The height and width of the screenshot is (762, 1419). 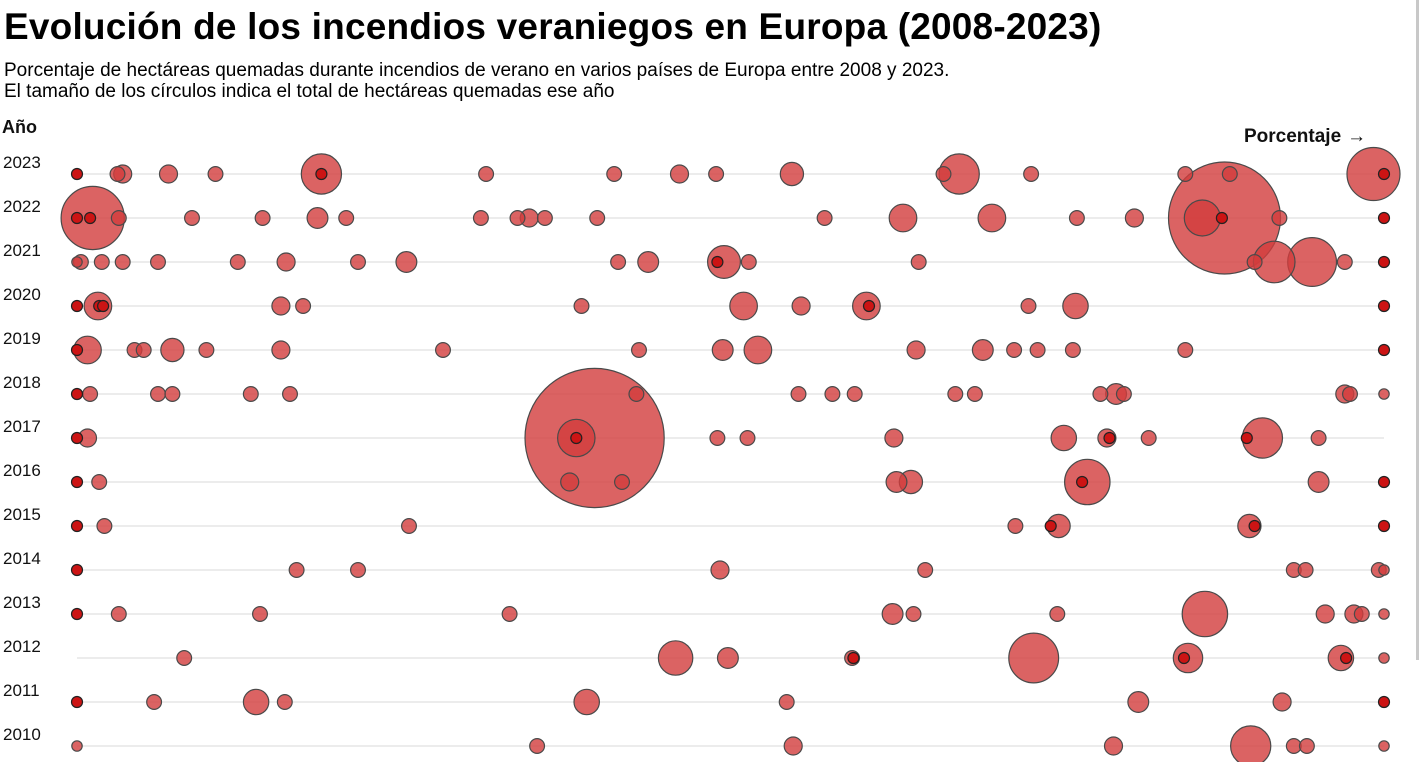 What do you see at coordinates (1417, 330) in the screenshot?
I see `vertical-scrollbar` at bounding box center [1417, 330].